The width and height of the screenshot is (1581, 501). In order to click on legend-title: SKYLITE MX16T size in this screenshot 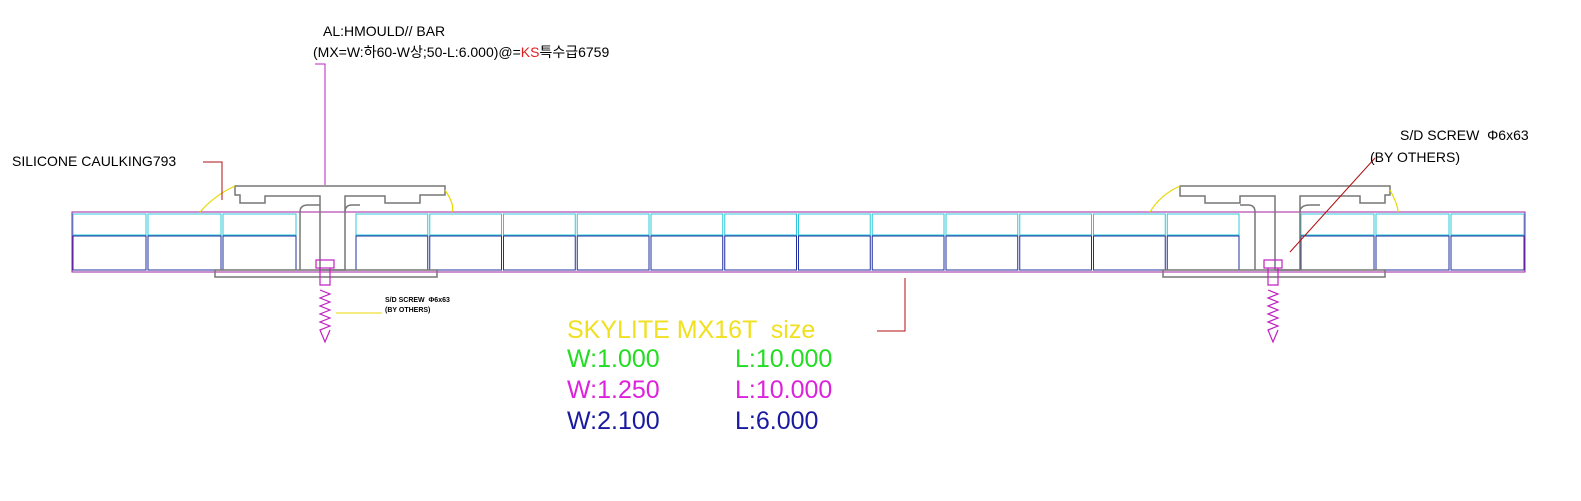, I will do `click(691, 330)`.